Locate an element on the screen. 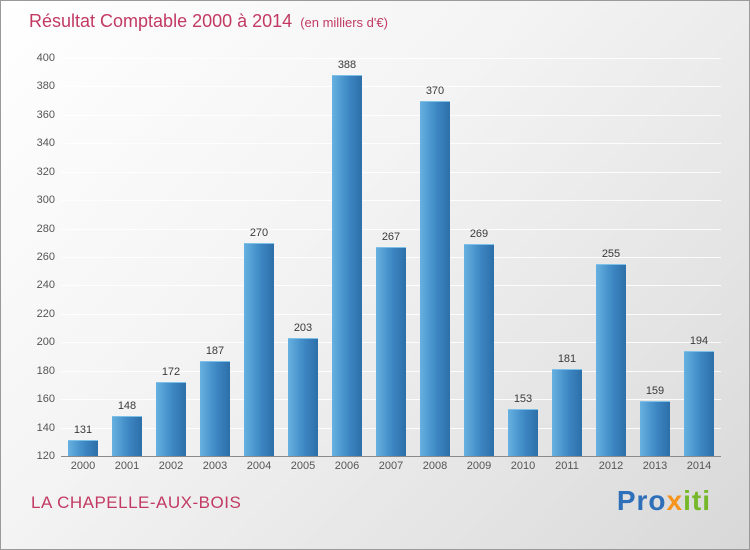 This screenshot has height=550, width=750. y-tick-label: 320 is located at coordinates (45, 171).